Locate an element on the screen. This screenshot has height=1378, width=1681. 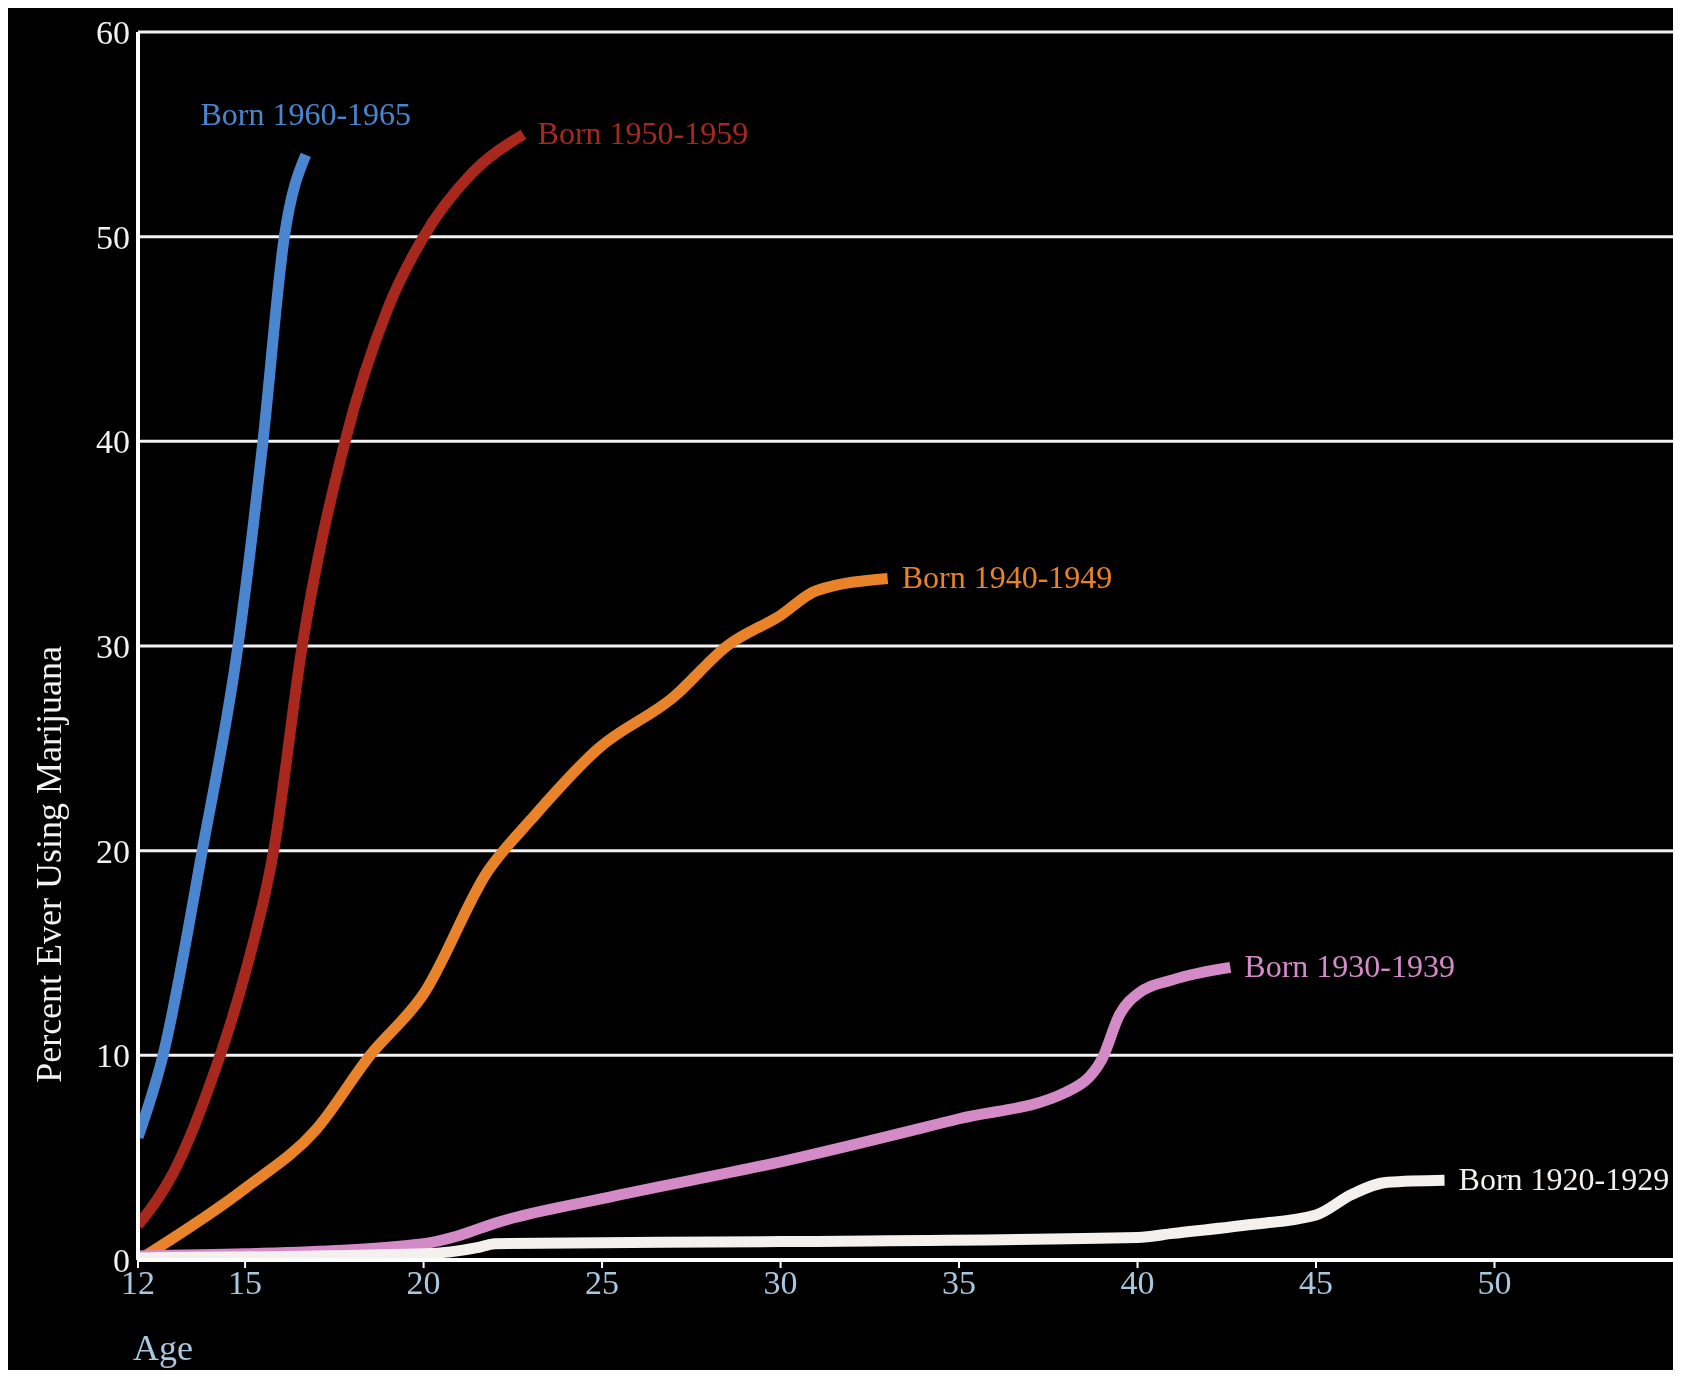
x-tick-label: 40 is located at coordinates (1137, 1283).